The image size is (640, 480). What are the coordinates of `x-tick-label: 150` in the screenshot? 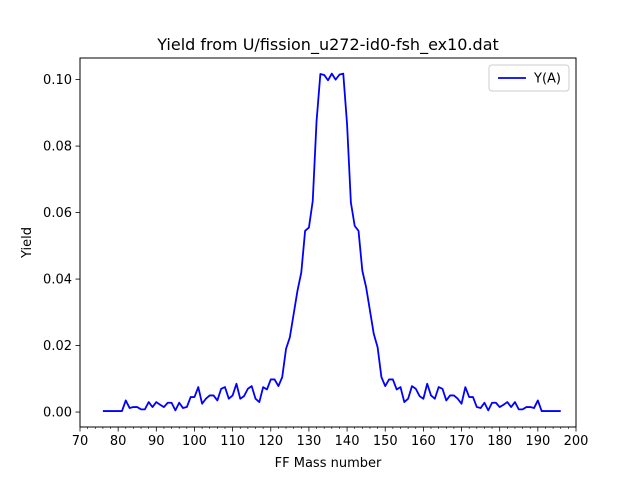 It's located at (385, 441).